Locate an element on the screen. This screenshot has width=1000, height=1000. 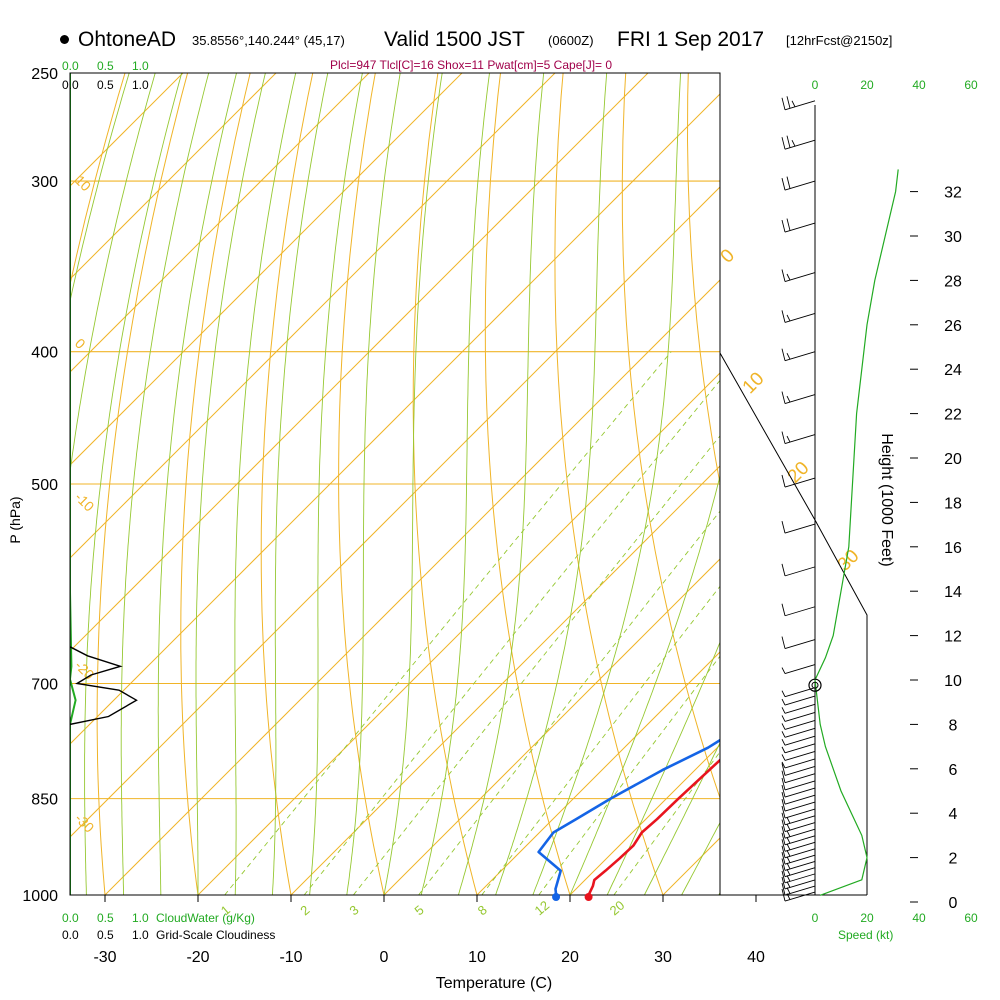
wind-speed-line is located at coordinates (856, 532).